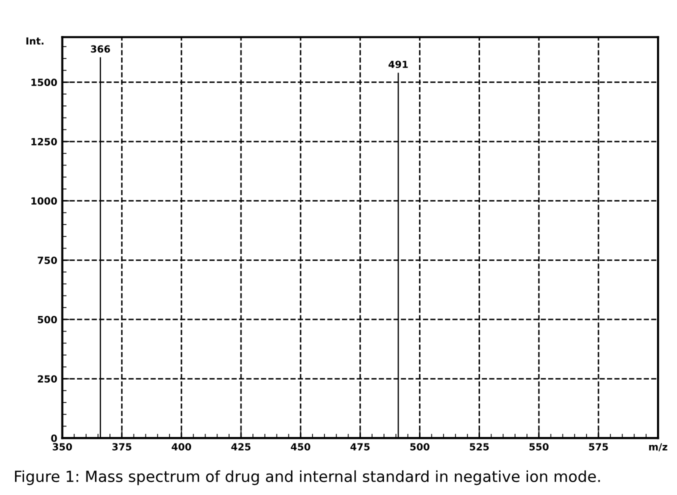  I want to click on x-tick-label: 525, so click(479, 446).